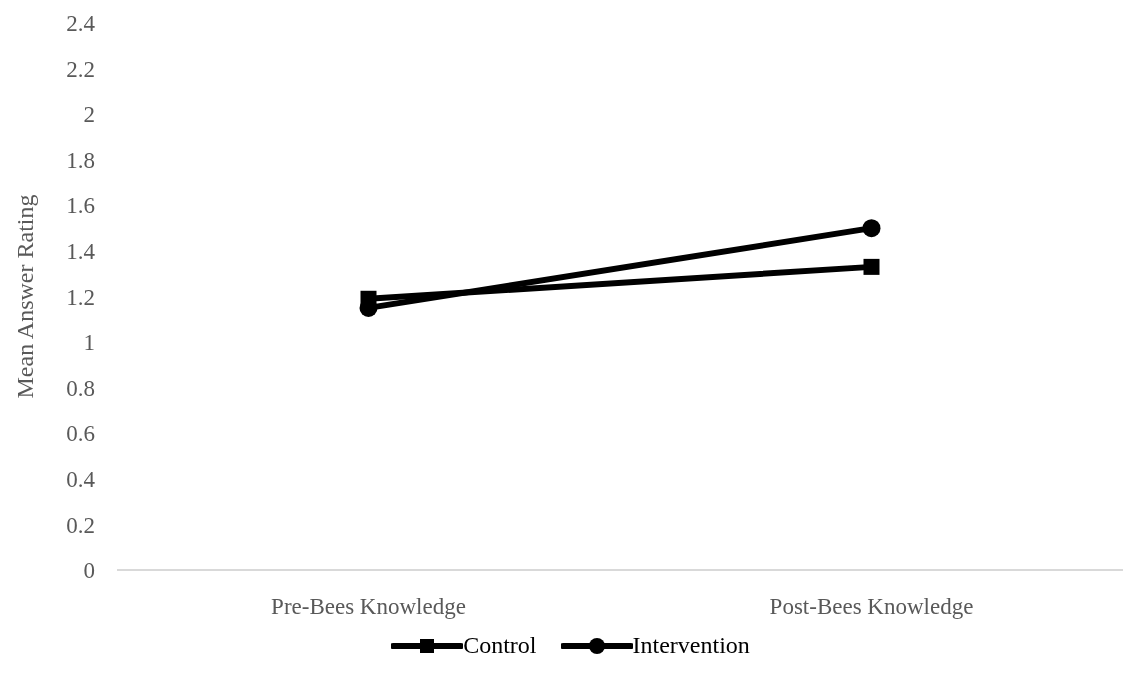  Describe the element at coordinates (81, 252) in the screenshot. I see `y-tick-label: 1.4` at that location.